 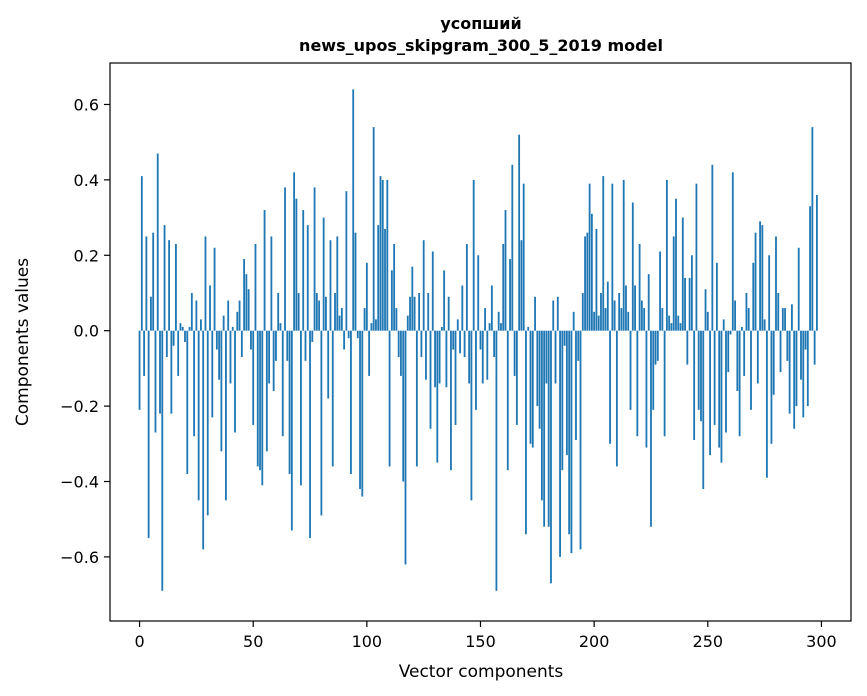 I want to click on y-tick-label: −0.6, so click(x=79, y=557).